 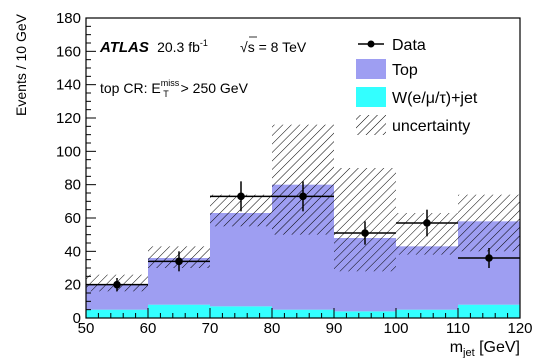 I want to click on legend-top-swatch, so click(x=371, y=69).